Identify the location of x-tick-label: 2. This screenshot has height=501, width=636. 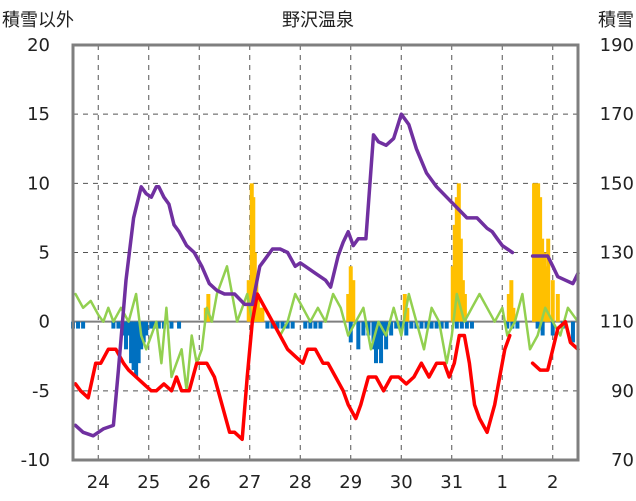
(552, 482).